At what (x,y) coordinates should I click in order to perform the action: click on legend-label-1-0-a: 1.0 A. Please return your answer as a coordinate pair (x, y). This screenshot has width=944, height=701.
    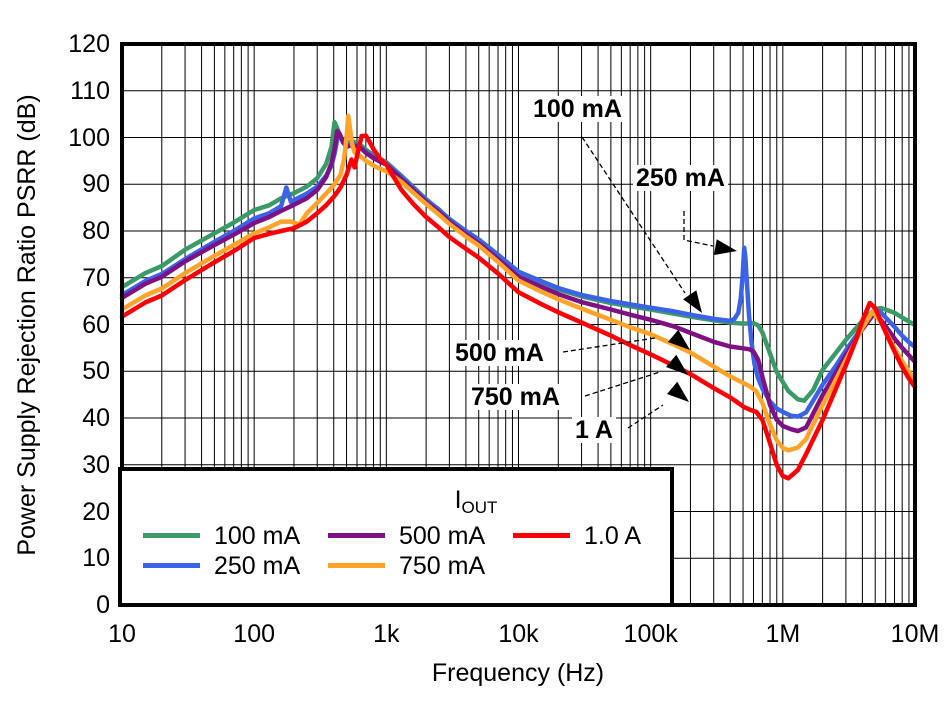
    Looking at the image, I should click on (612, 536).